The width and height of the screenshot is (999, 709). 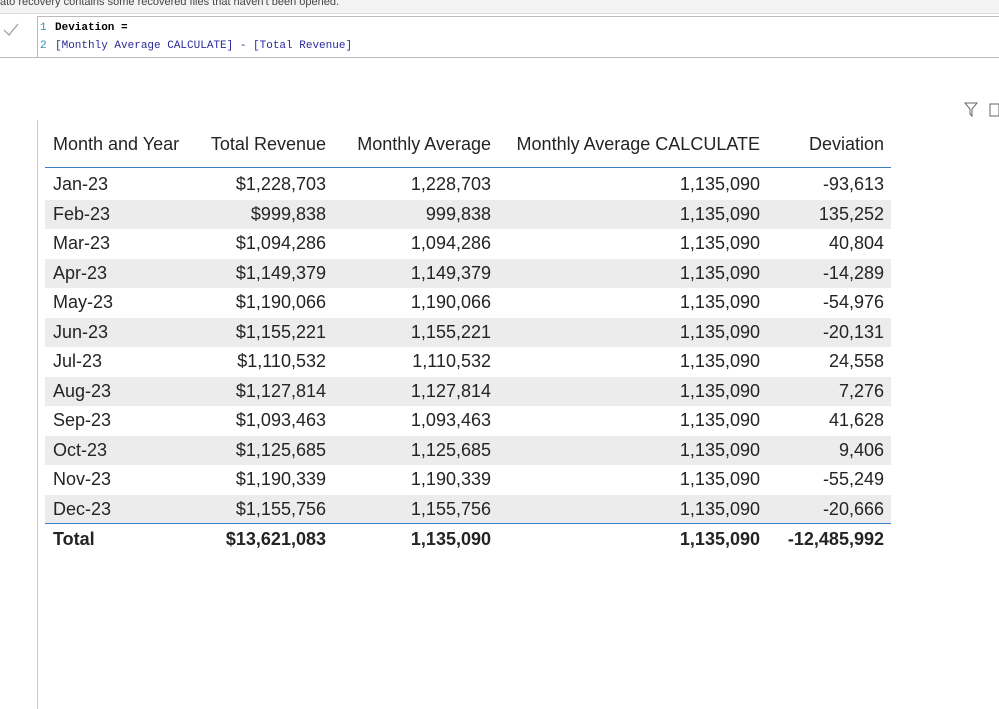 What do you see at coordinates (638, 144) in the screenshot?
I see `column-header: Monthly Average CALCULATE` at bounding box center [638, 144].